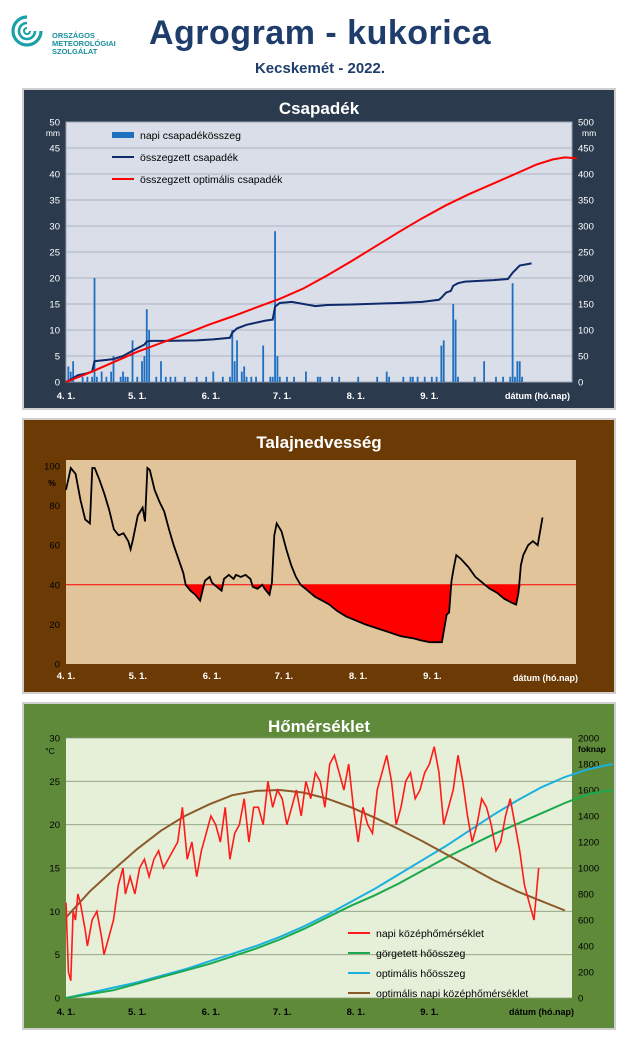  I want to click on y-right-tick-label: 400, so click(586, 175).